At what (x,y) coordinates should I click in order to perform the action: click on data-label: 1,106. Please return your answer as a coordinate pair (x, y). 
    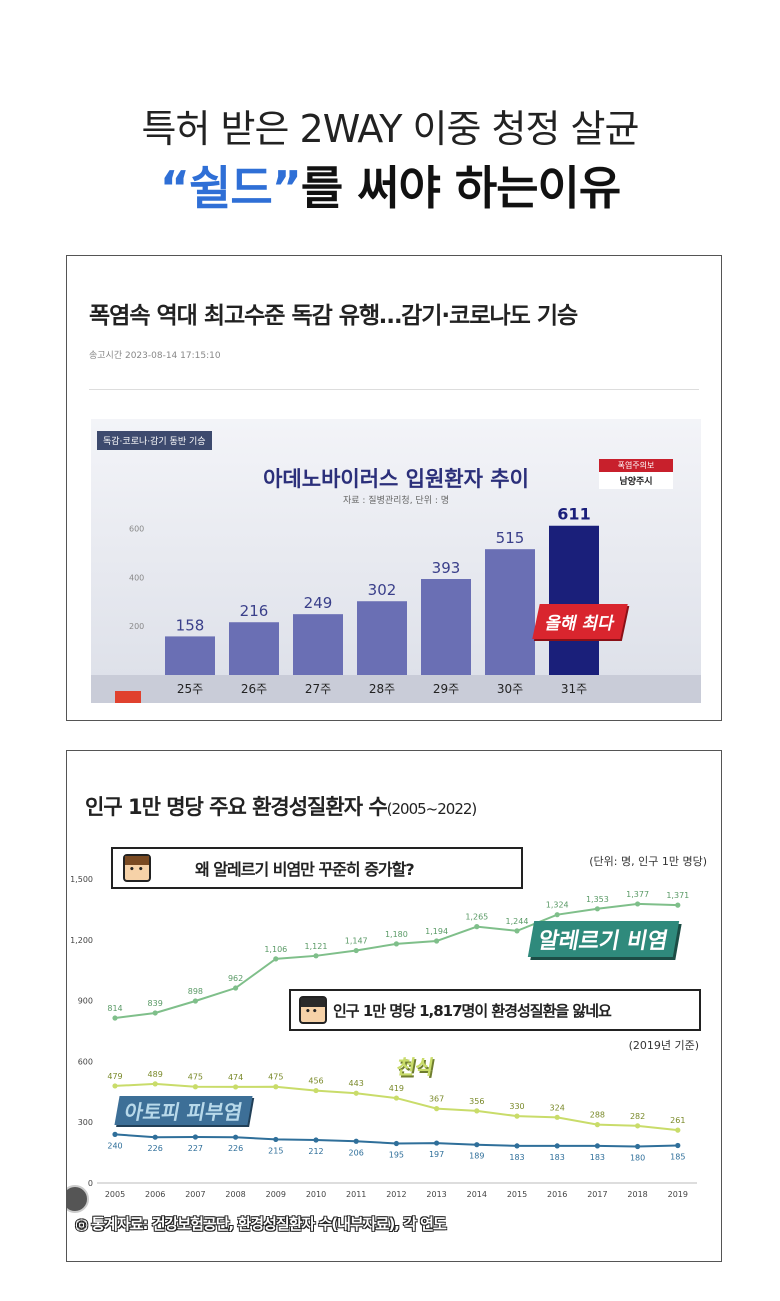
    Looking at the image, I should click on (275, 949).